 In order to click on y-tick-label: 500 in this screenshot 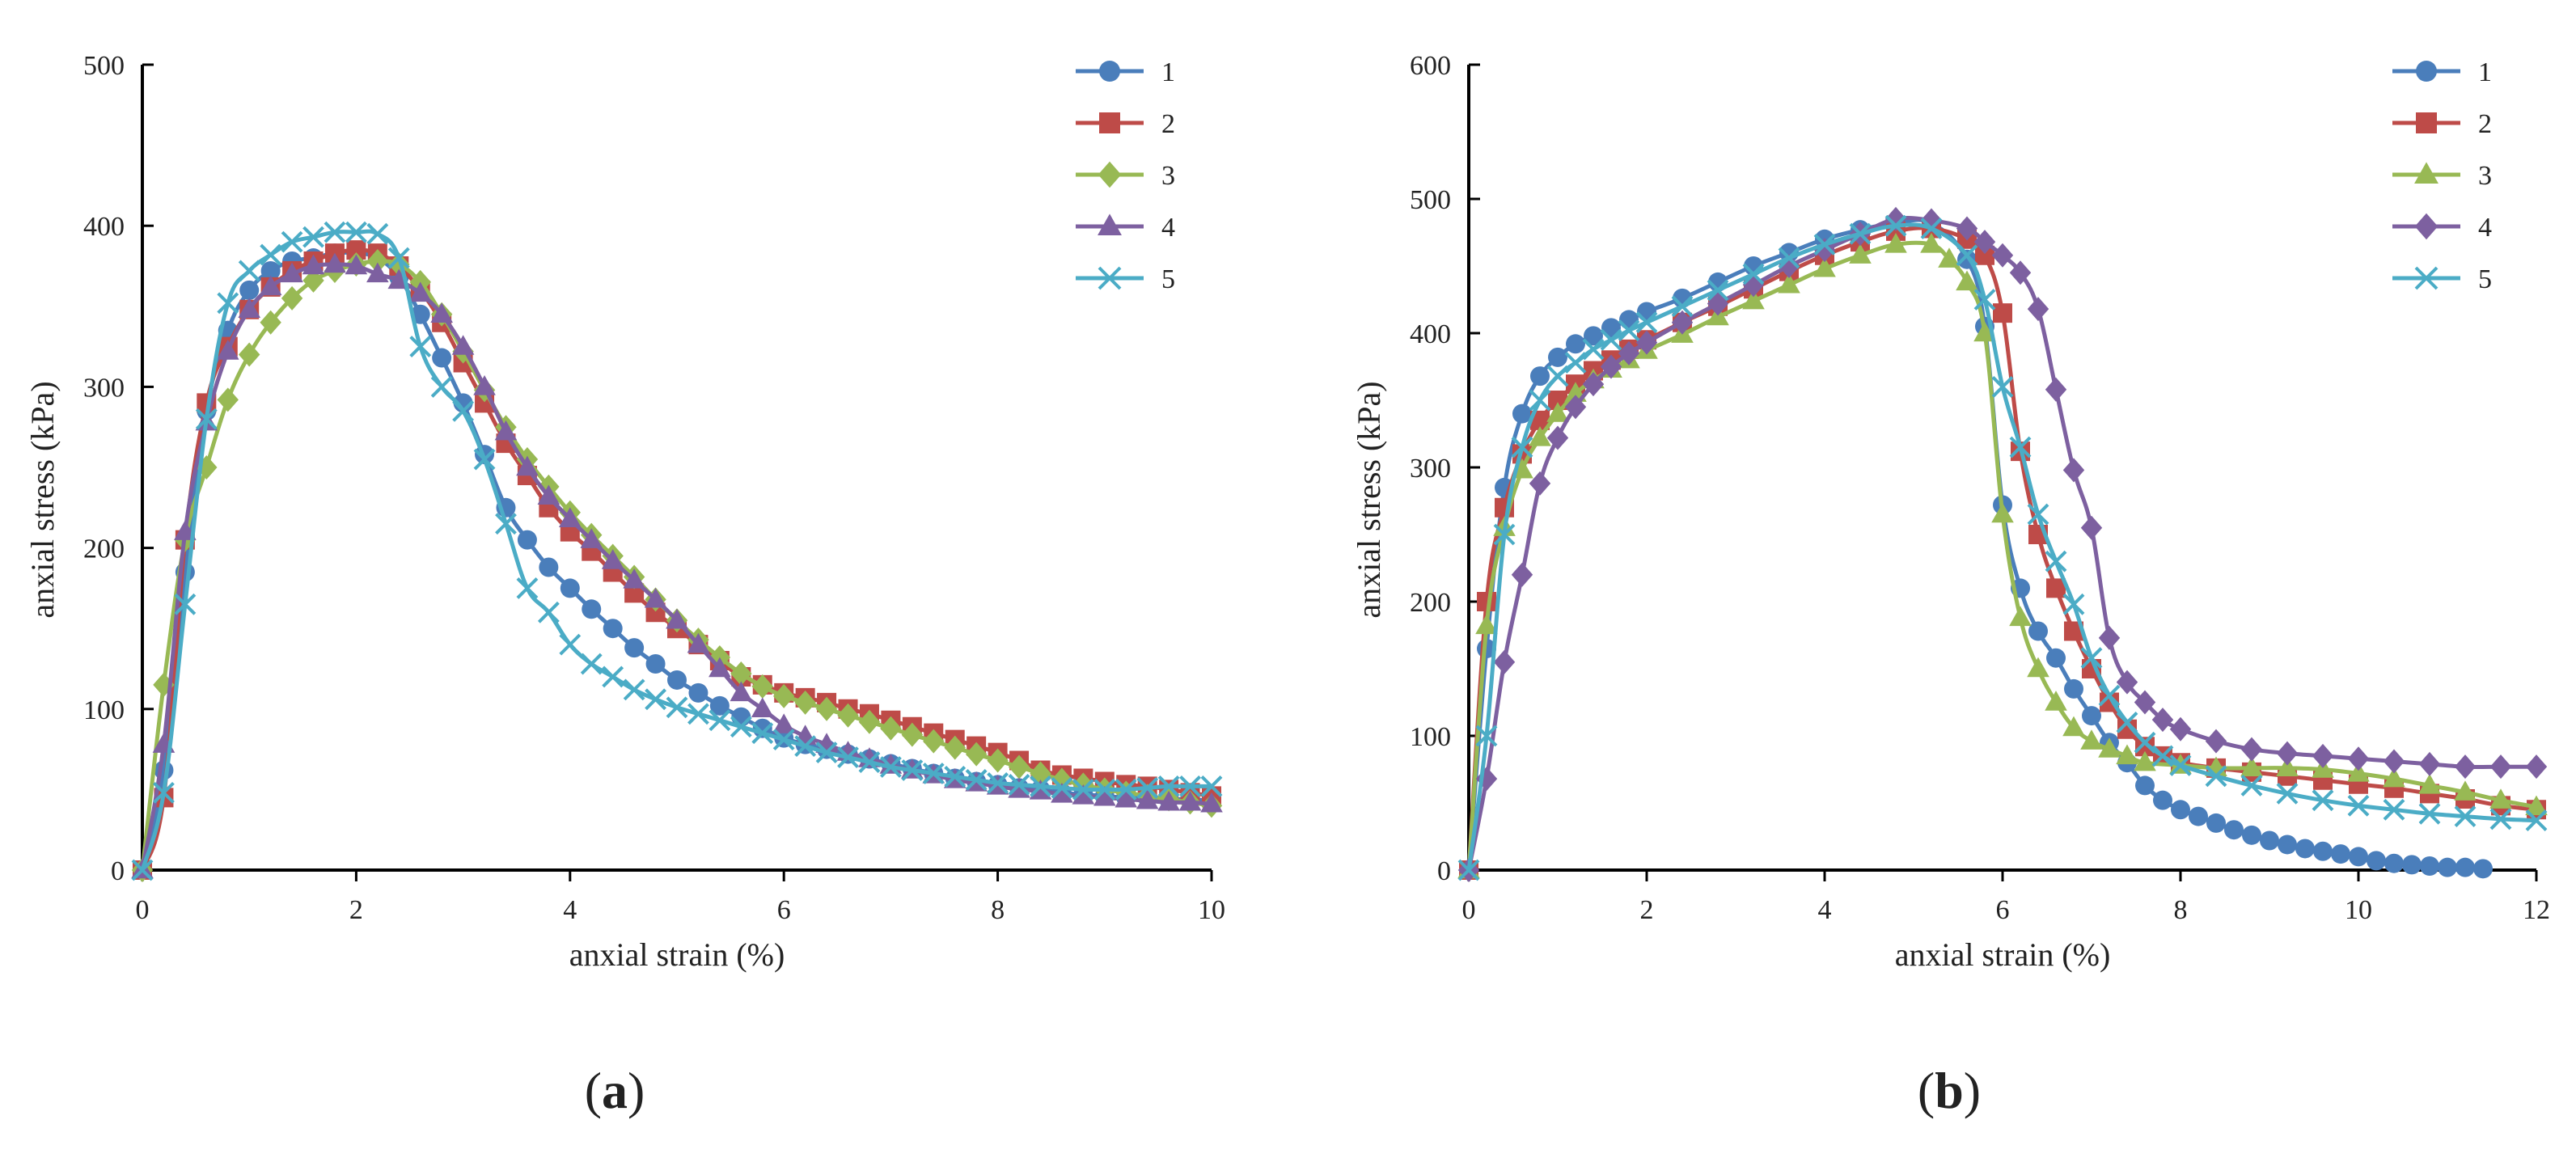, I will do `click(1430, 200)`.